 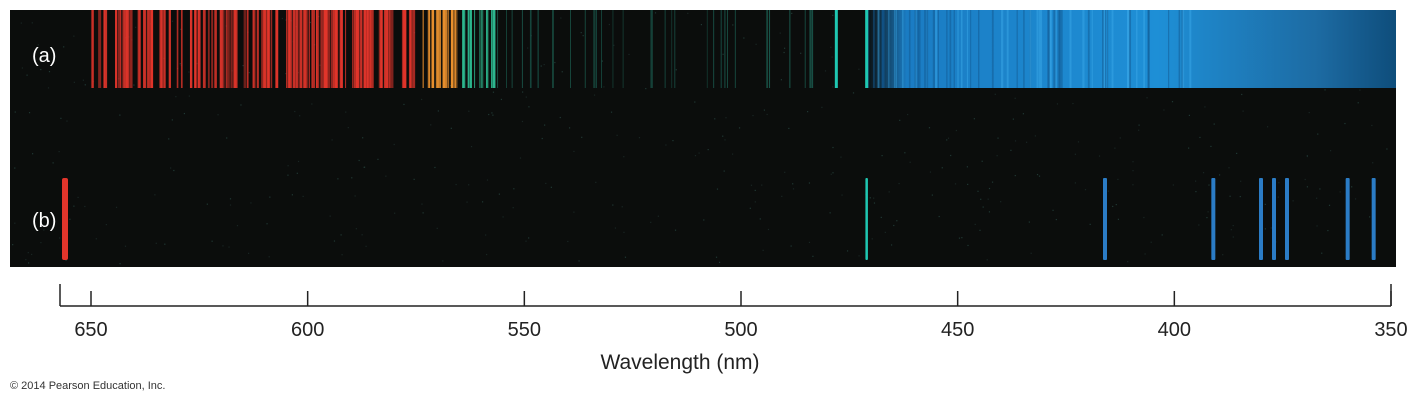 I want to click on spectrum-a-blue-edge, so click(x=886, y=49).